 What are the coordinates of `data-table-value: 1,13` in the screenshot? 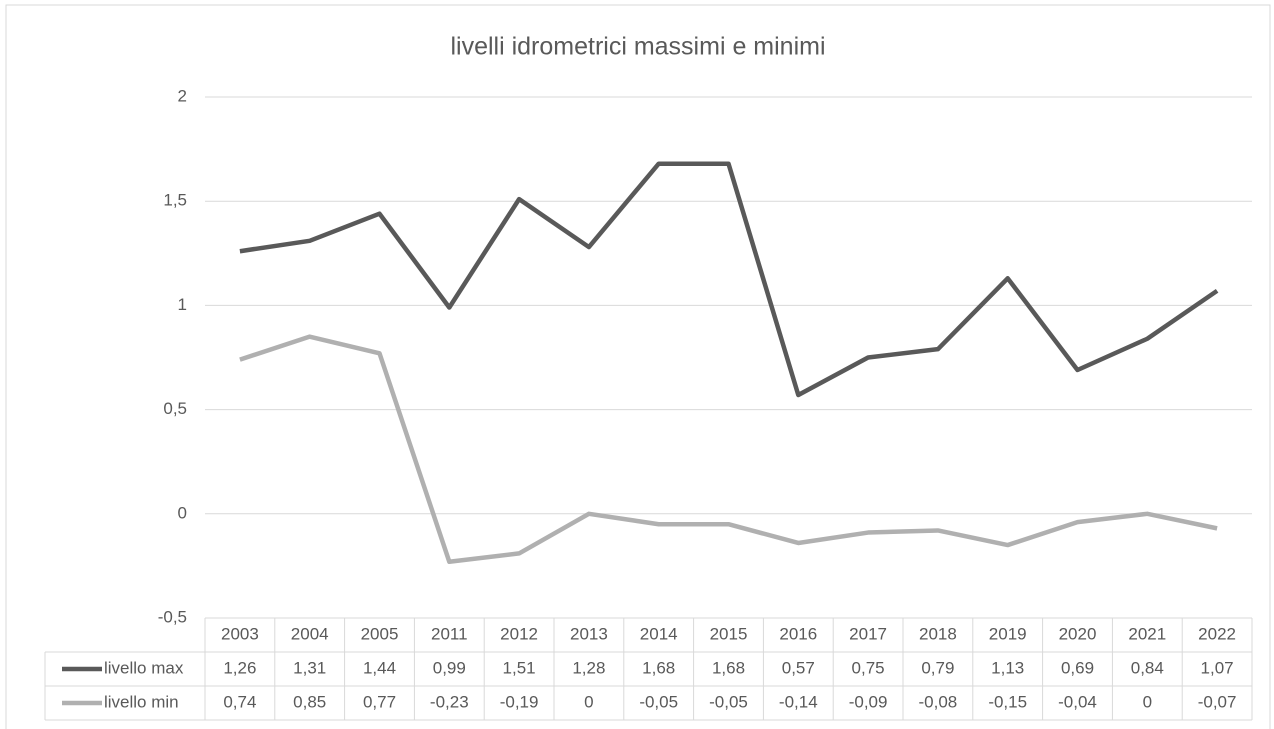 It's located at (1007, 667).